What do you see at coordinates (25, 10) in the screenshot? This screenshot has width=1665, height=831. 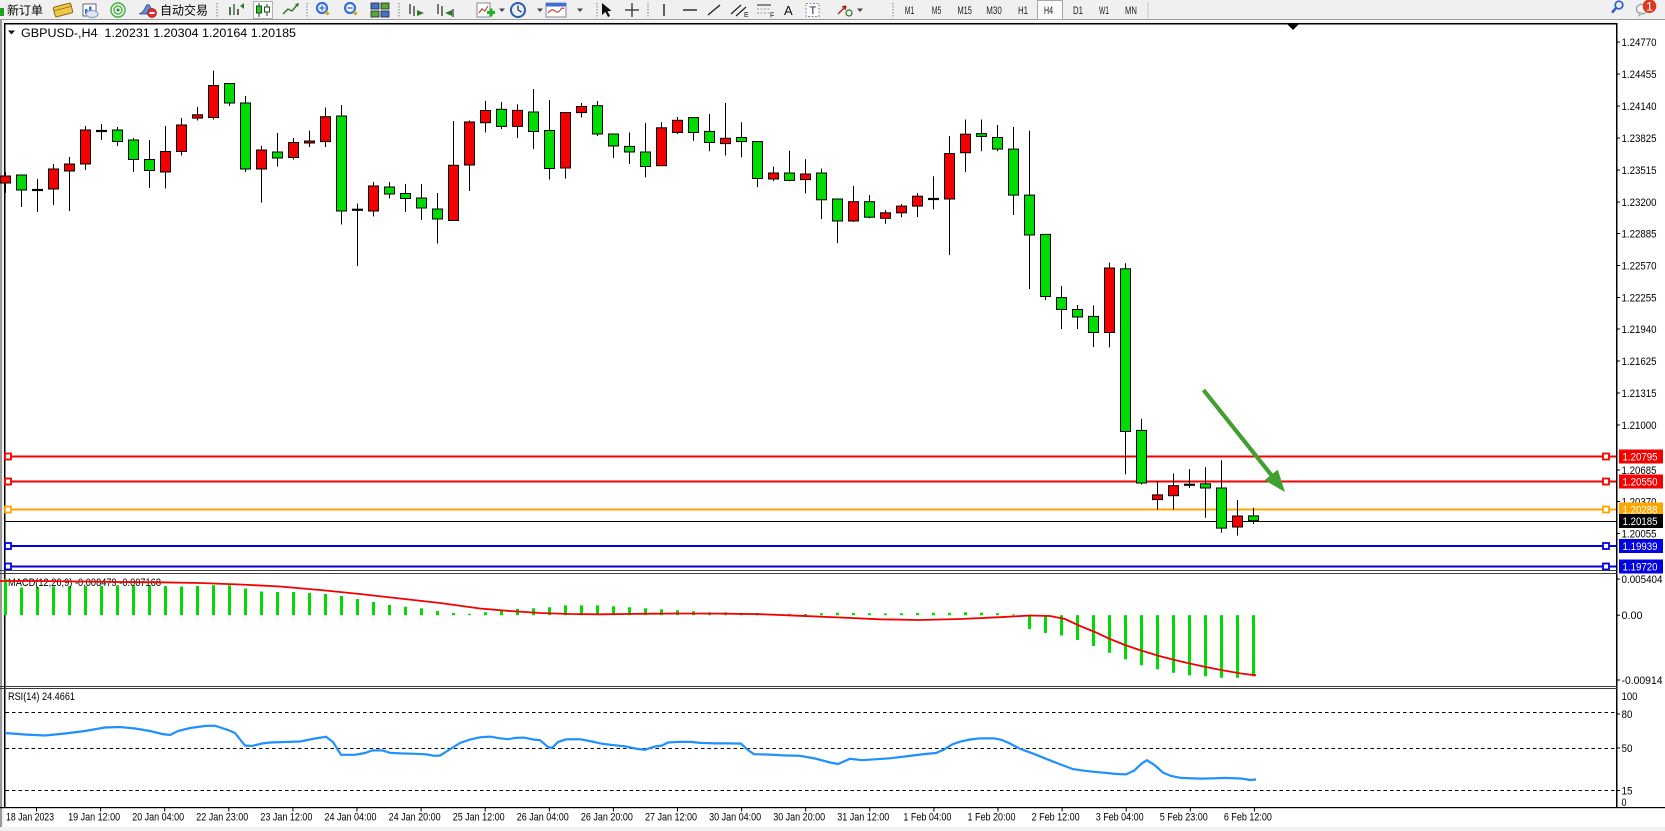 I see `svg-text: 新订单` at bounding box center [25, 10].